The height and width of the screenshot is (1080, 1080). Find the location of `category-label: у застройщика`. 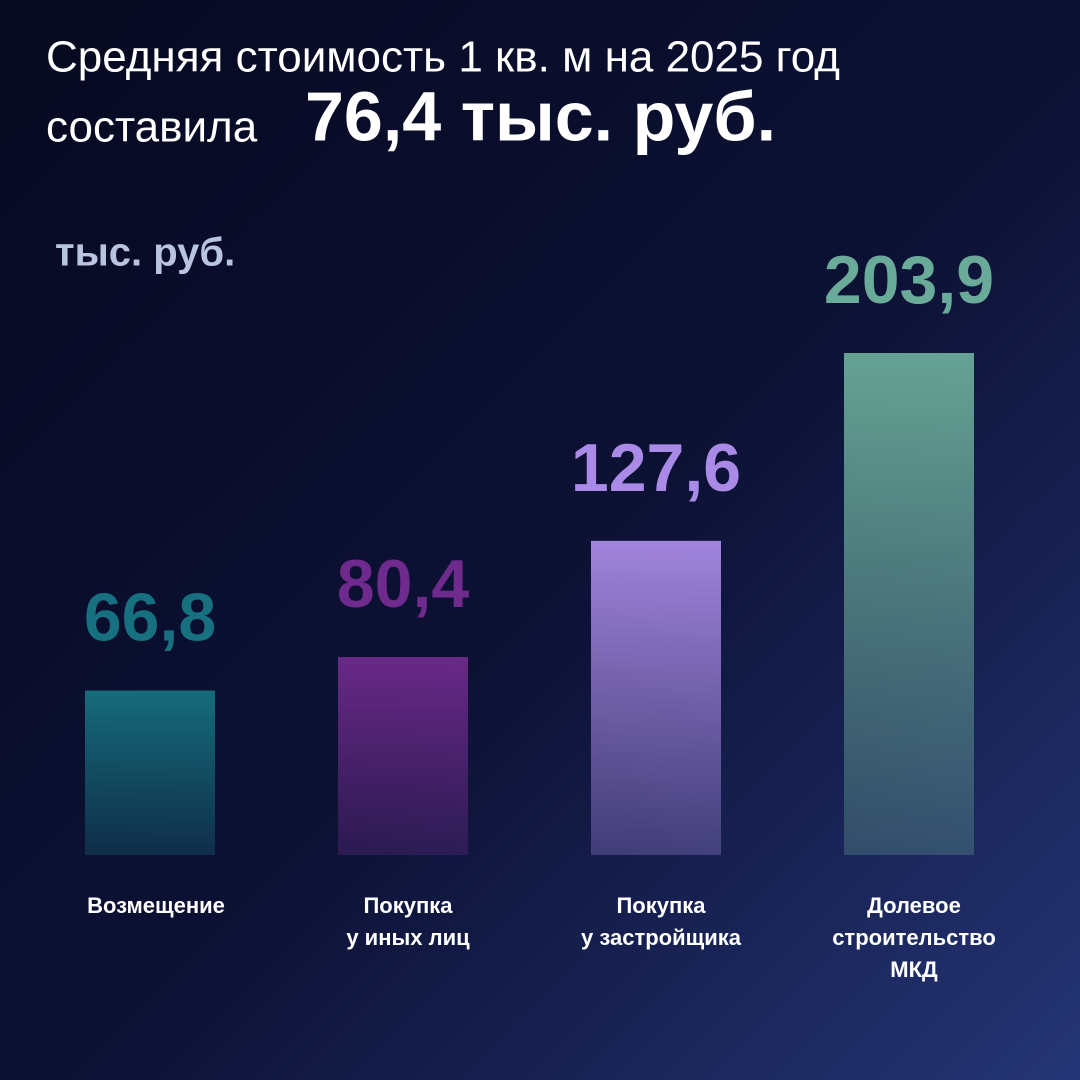

category-label: у застройщика is located at coordinates (661, 937).